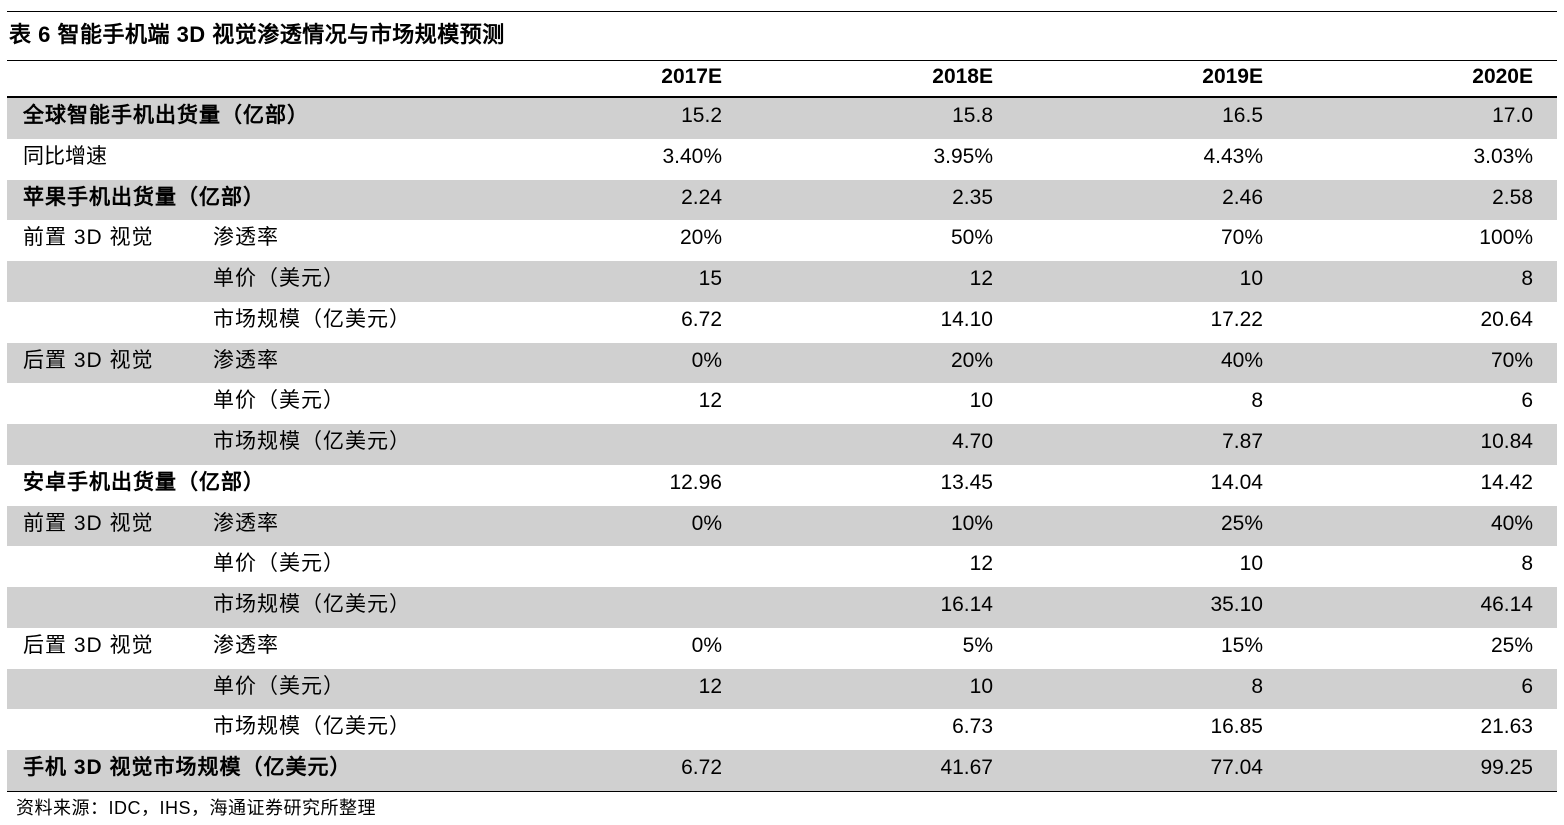  I want to click on table-row: 安卓手机出货量（亿部） 12.96 13.45 14.04 14.42, so click(782, 485).